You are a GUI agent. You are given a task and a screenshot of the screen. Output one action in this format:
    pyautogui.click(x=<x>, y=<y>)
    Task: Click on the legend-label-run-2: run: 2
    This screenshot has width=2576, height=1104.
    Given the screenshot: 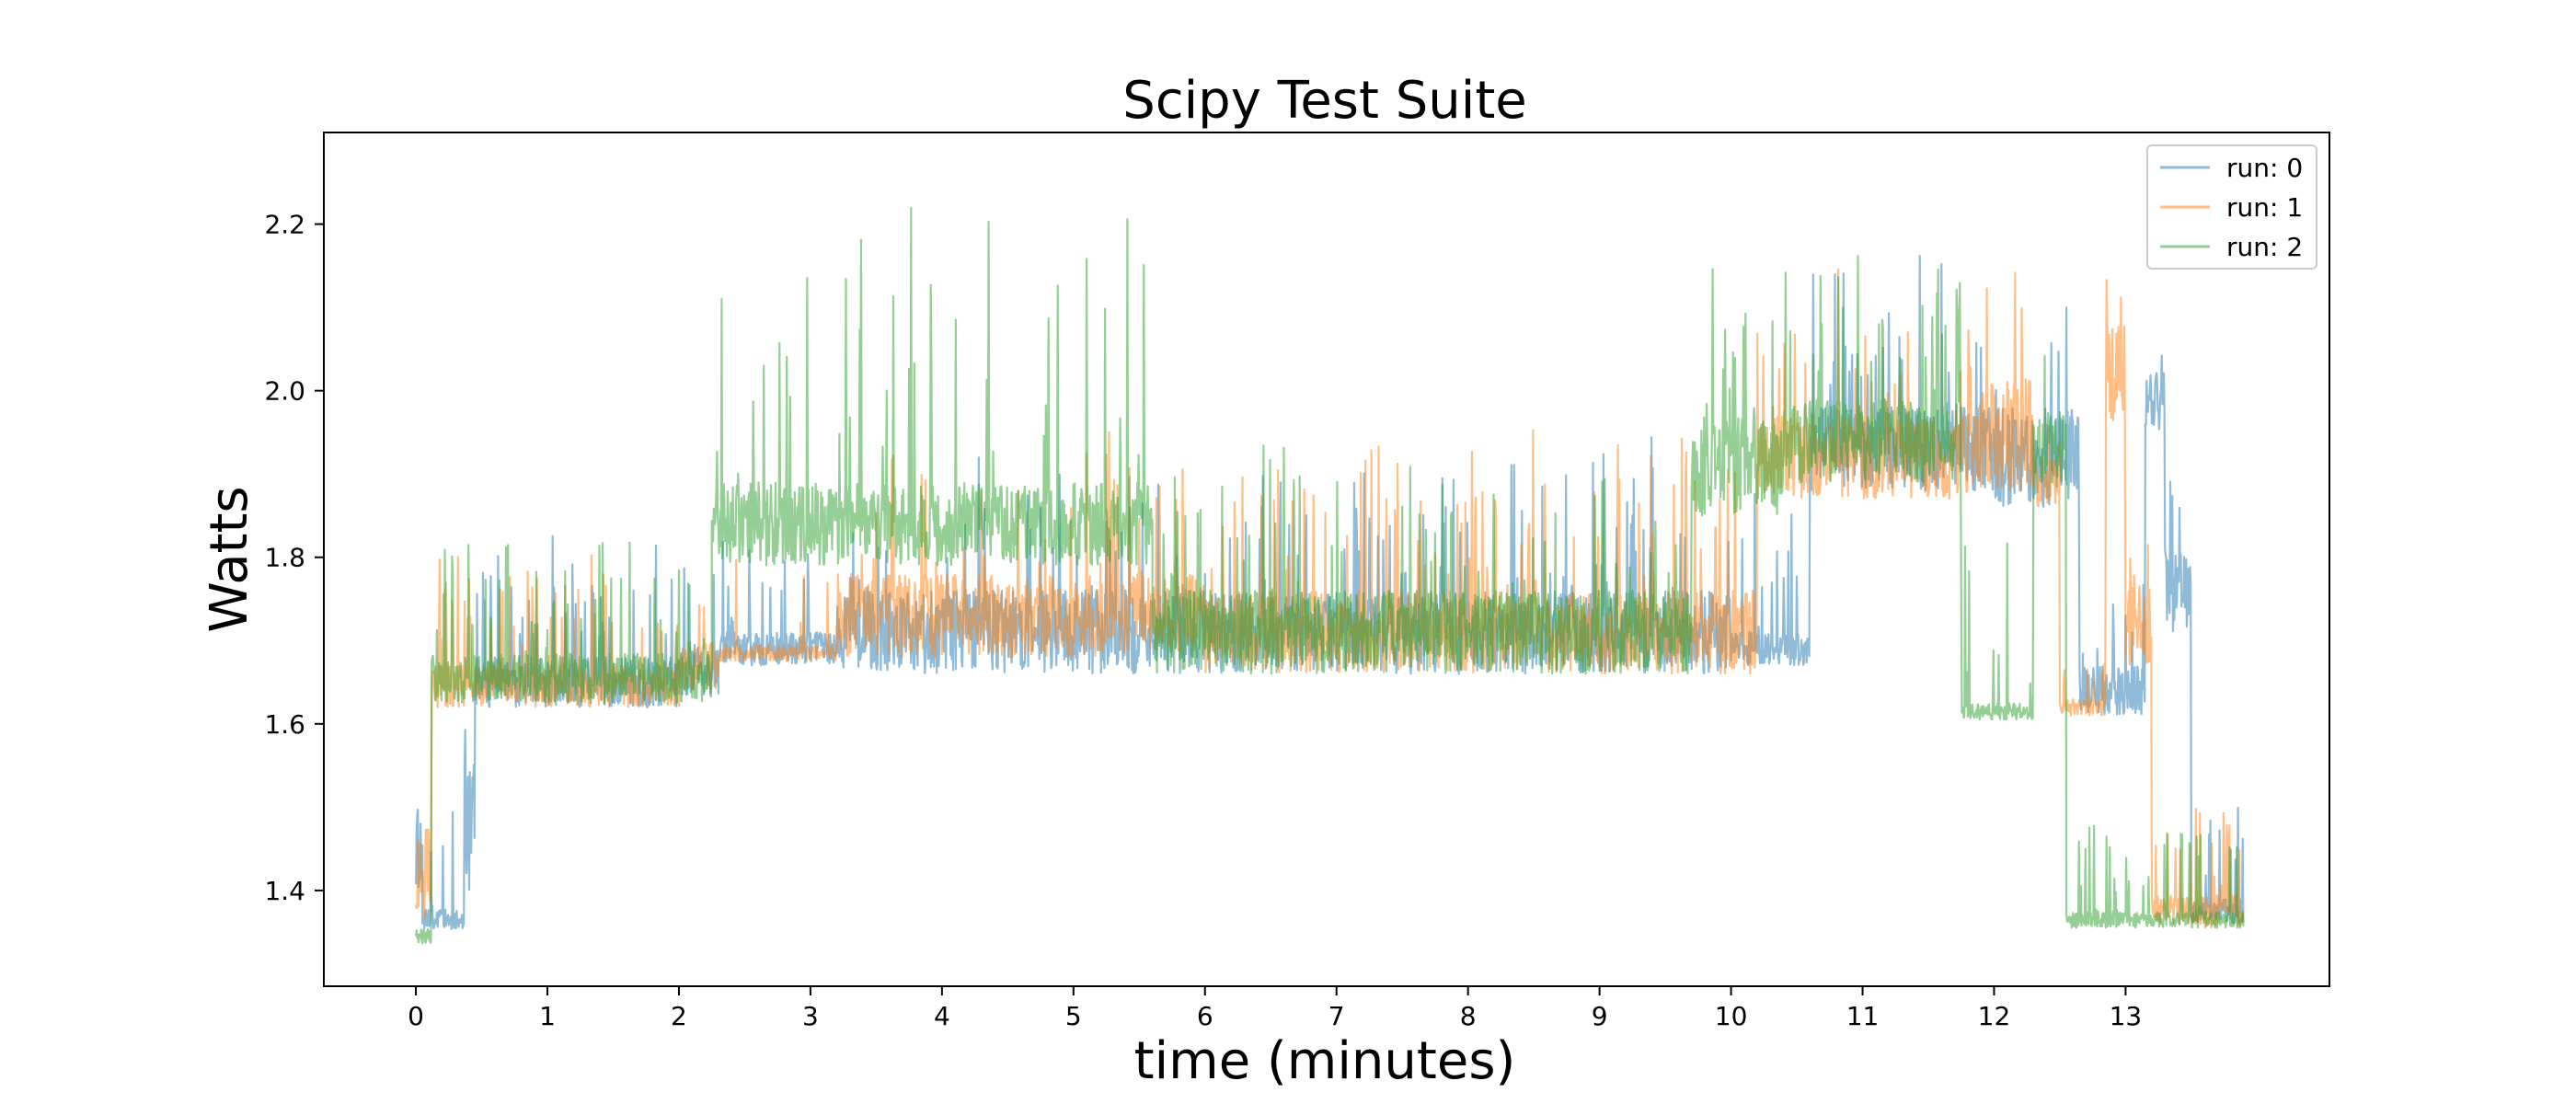 What is the action you would take?
    pyautogui.click(x=2264, y=247)
    